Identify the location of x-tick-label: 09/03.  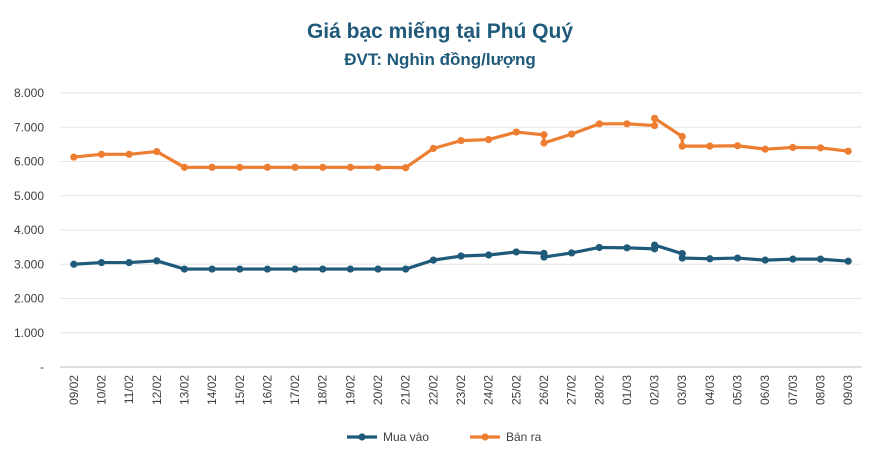
(848, 390).